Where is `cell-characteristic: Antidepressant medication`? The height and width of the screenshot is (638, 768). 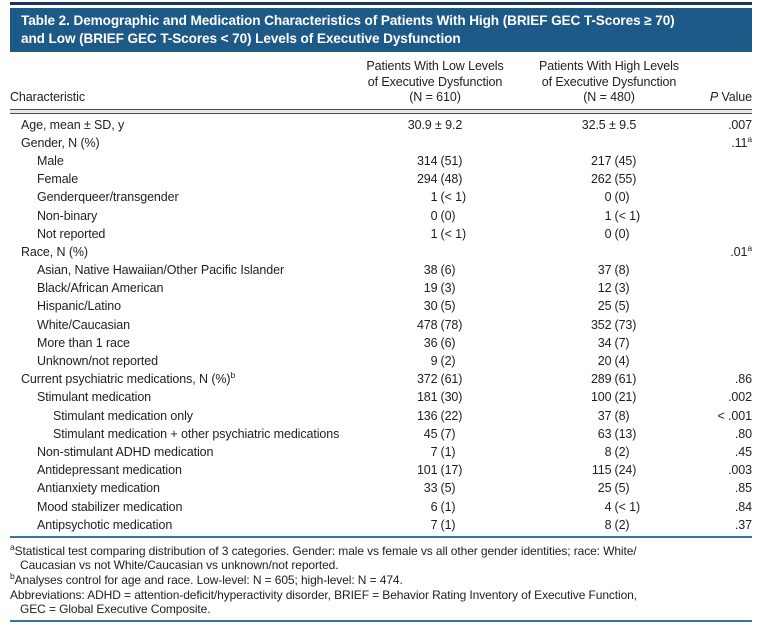 cell-characteristic: Antidepressant medication is located at coordinates (109, 470).